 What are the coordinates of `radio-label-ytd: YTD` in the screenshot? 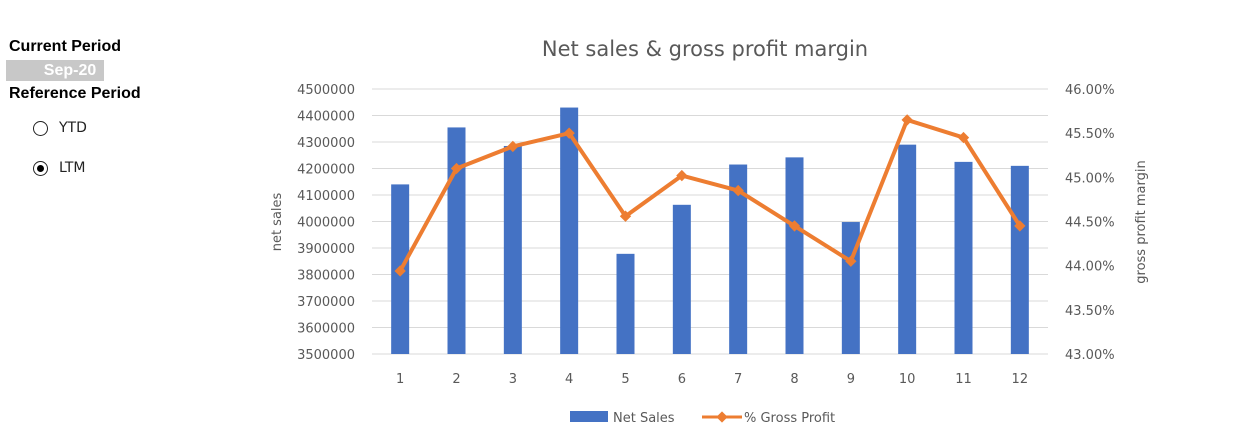 It's located at (73, 128).